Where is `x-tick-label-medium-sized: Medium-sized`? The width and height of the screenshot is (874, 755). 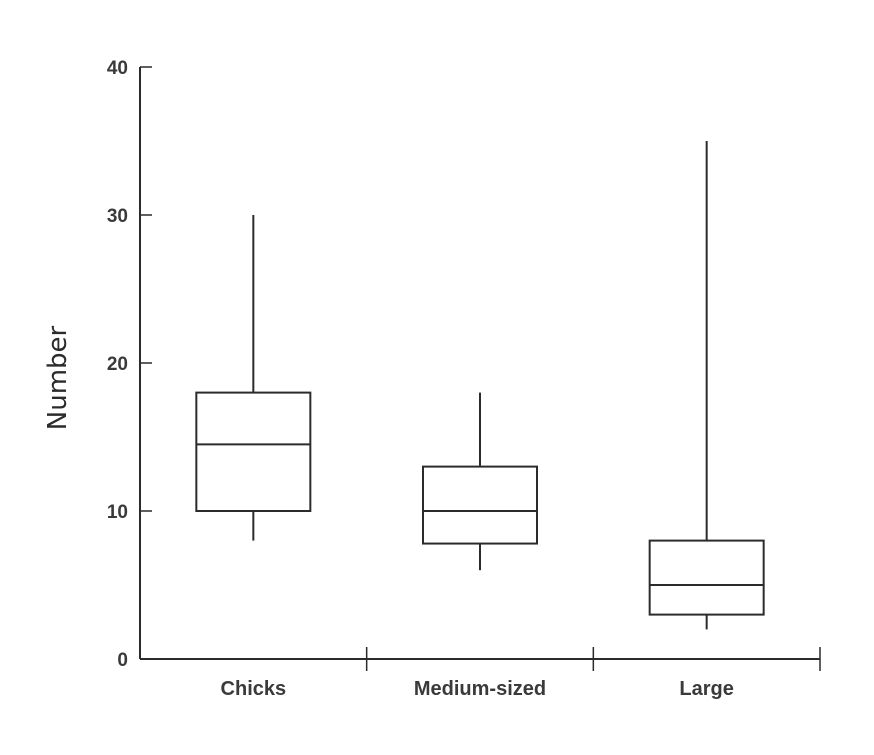 x-tick-label-medium-sized: Medium-sized is located at coordinates (480, 689).